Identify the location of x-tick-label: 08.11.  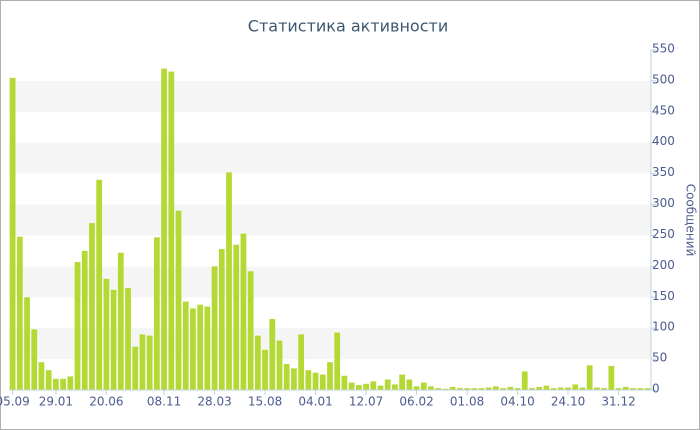
(164, 402).